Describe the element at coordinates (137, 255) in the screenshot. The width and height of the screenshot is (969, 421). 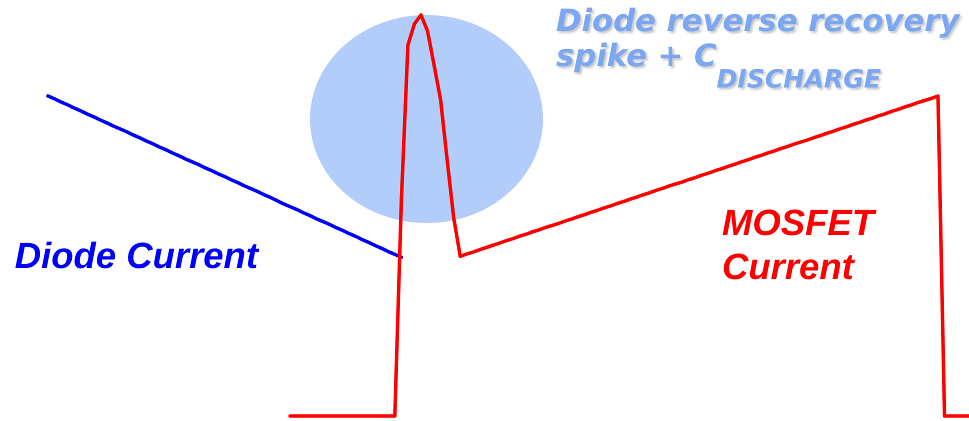
I see `series-label: Diode Current` at that location.